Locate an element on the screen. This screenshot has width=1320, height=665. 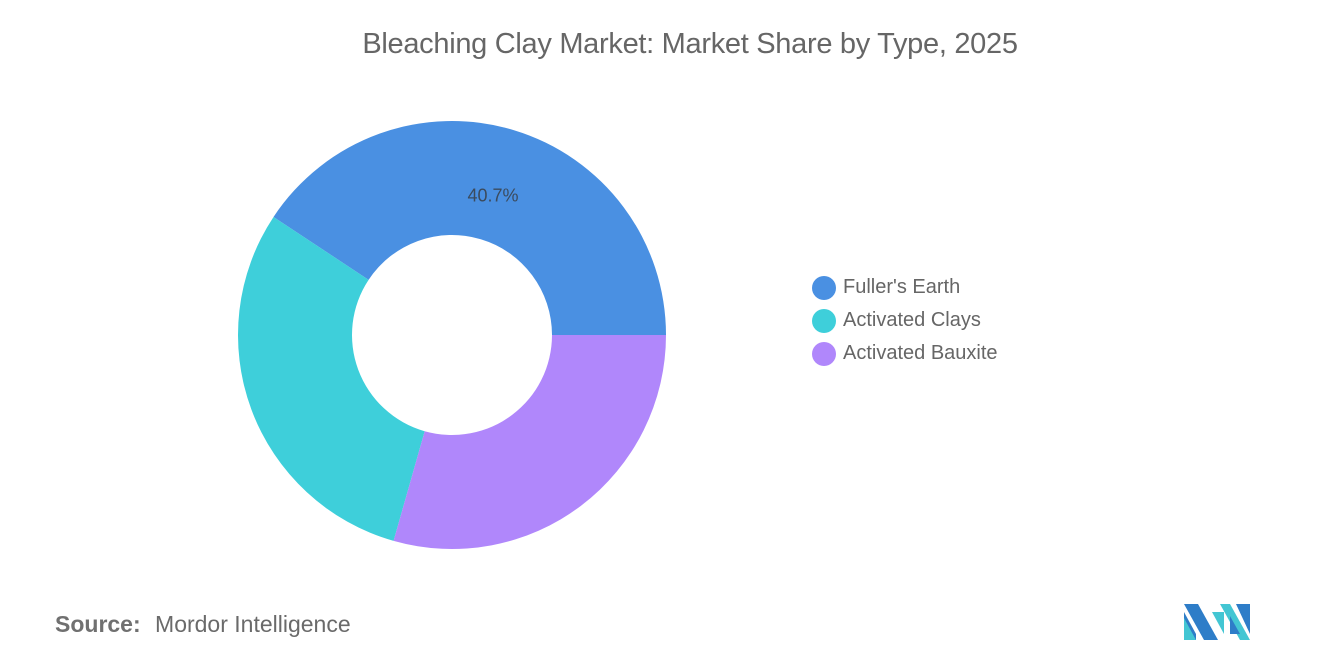
legend-item-activated-bauxite: Activated Bauxite is located at coordinates (905, 353).